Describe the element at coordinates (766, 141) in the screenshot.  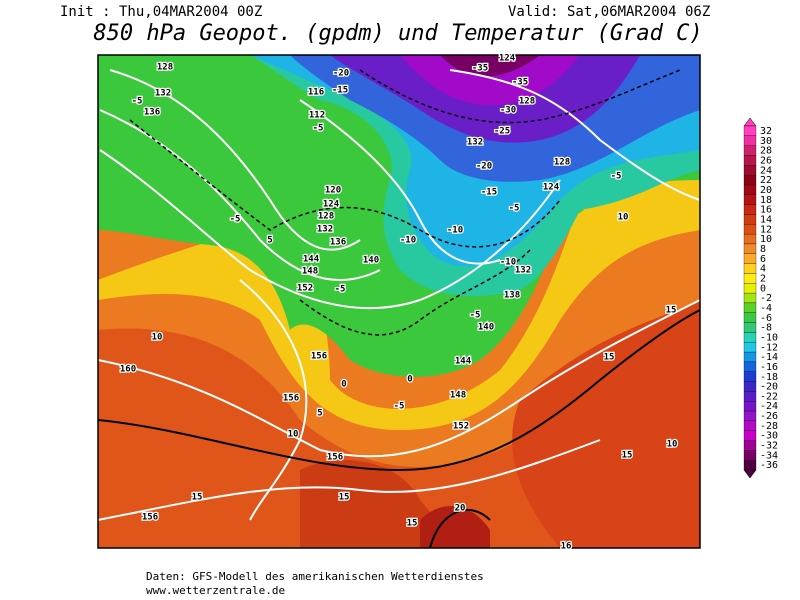
I see `colorbar-label: 30` at that location.